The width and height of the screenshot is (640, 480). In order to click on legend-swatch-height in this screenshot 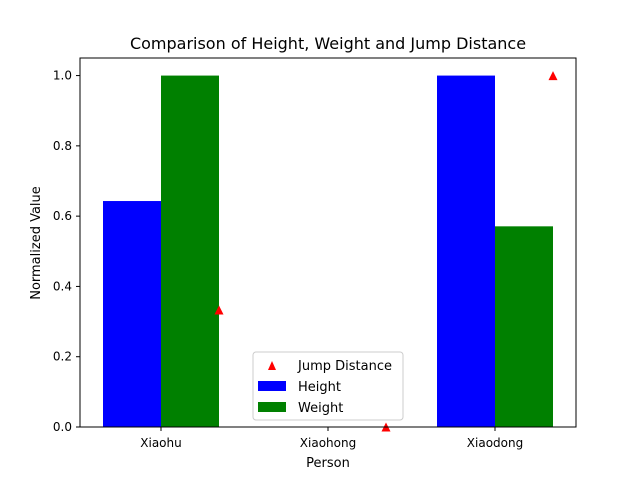, I will do `click(272, 386)`.